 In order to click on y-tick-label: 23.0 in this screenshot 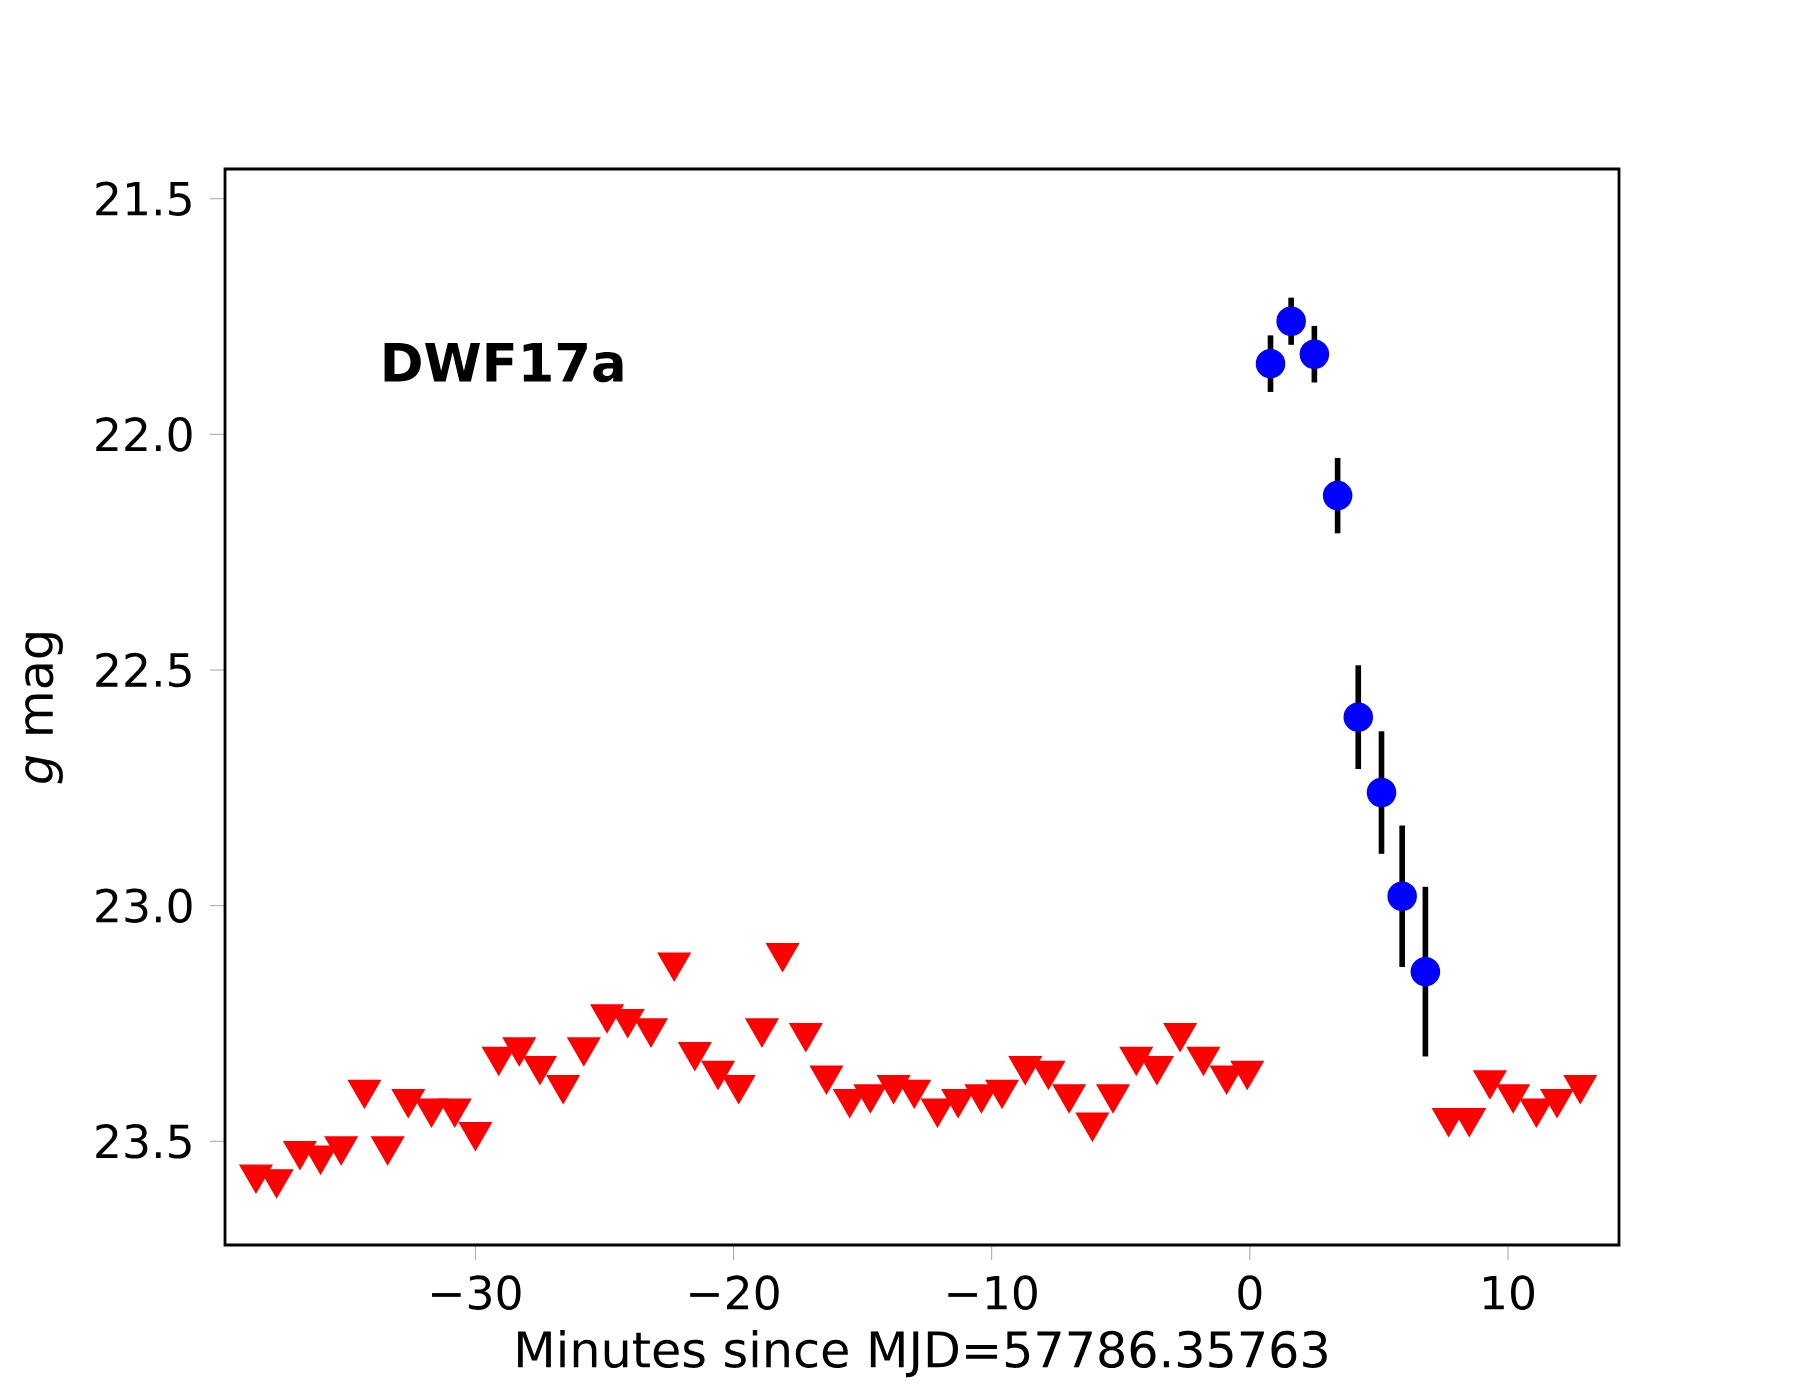, I will do `click(144, 905)`.